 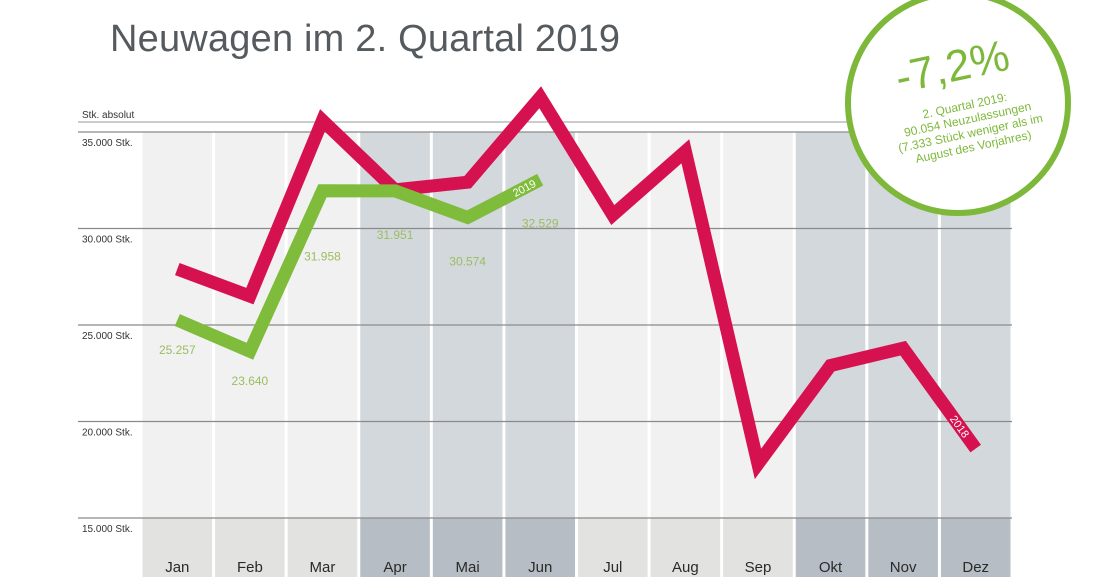 I want to click on month-strip-jan, so click(x=177, y=547).